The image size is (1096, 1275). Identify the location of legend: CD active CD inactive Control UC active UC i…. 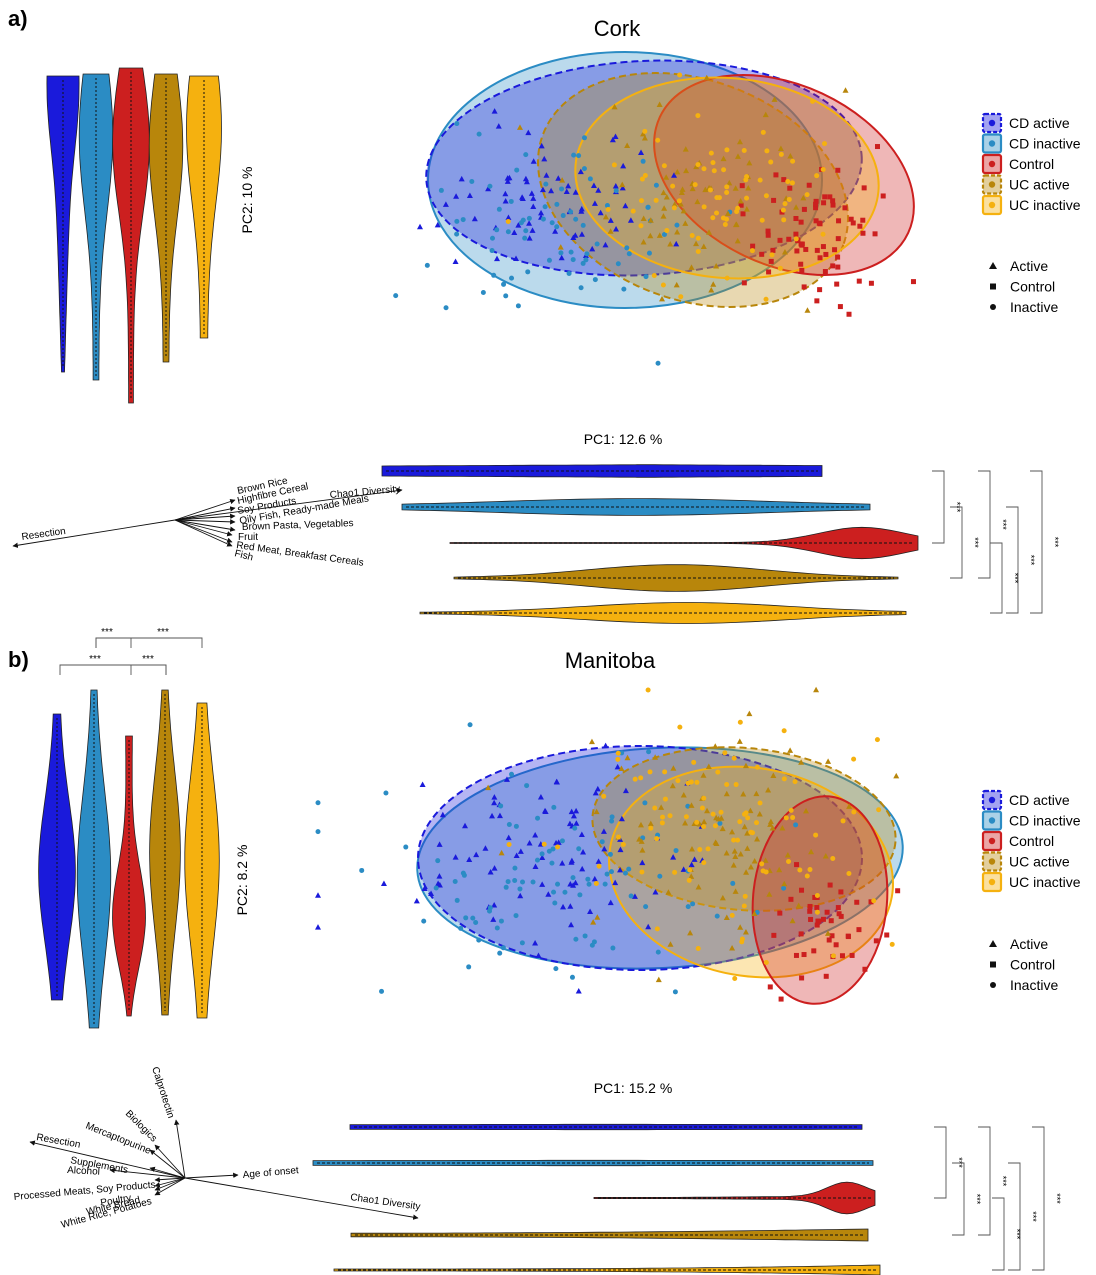
(1031, 213).